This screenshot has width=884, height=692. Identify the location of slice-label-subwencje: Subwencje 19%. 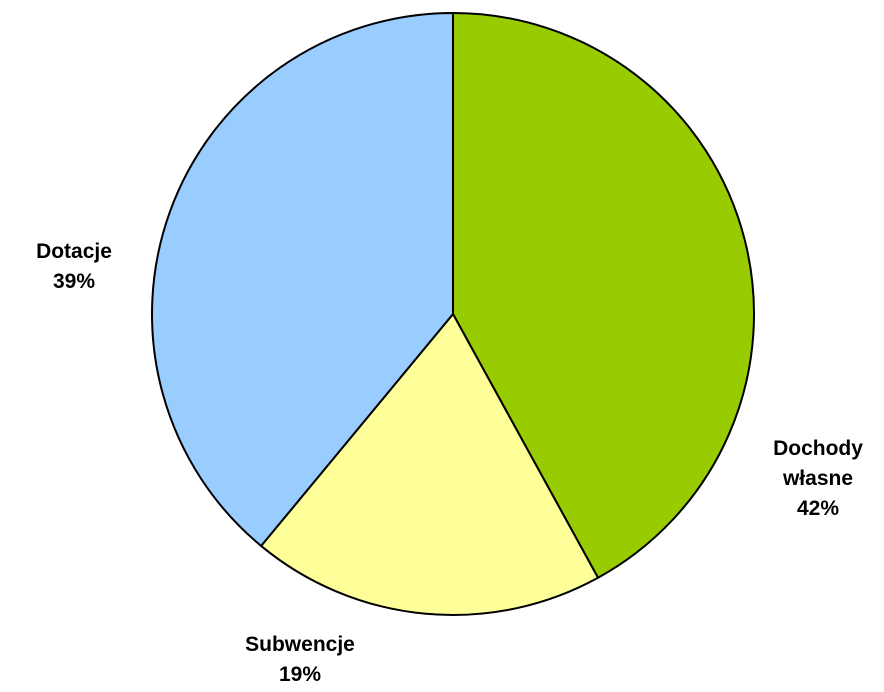
(300, 659).